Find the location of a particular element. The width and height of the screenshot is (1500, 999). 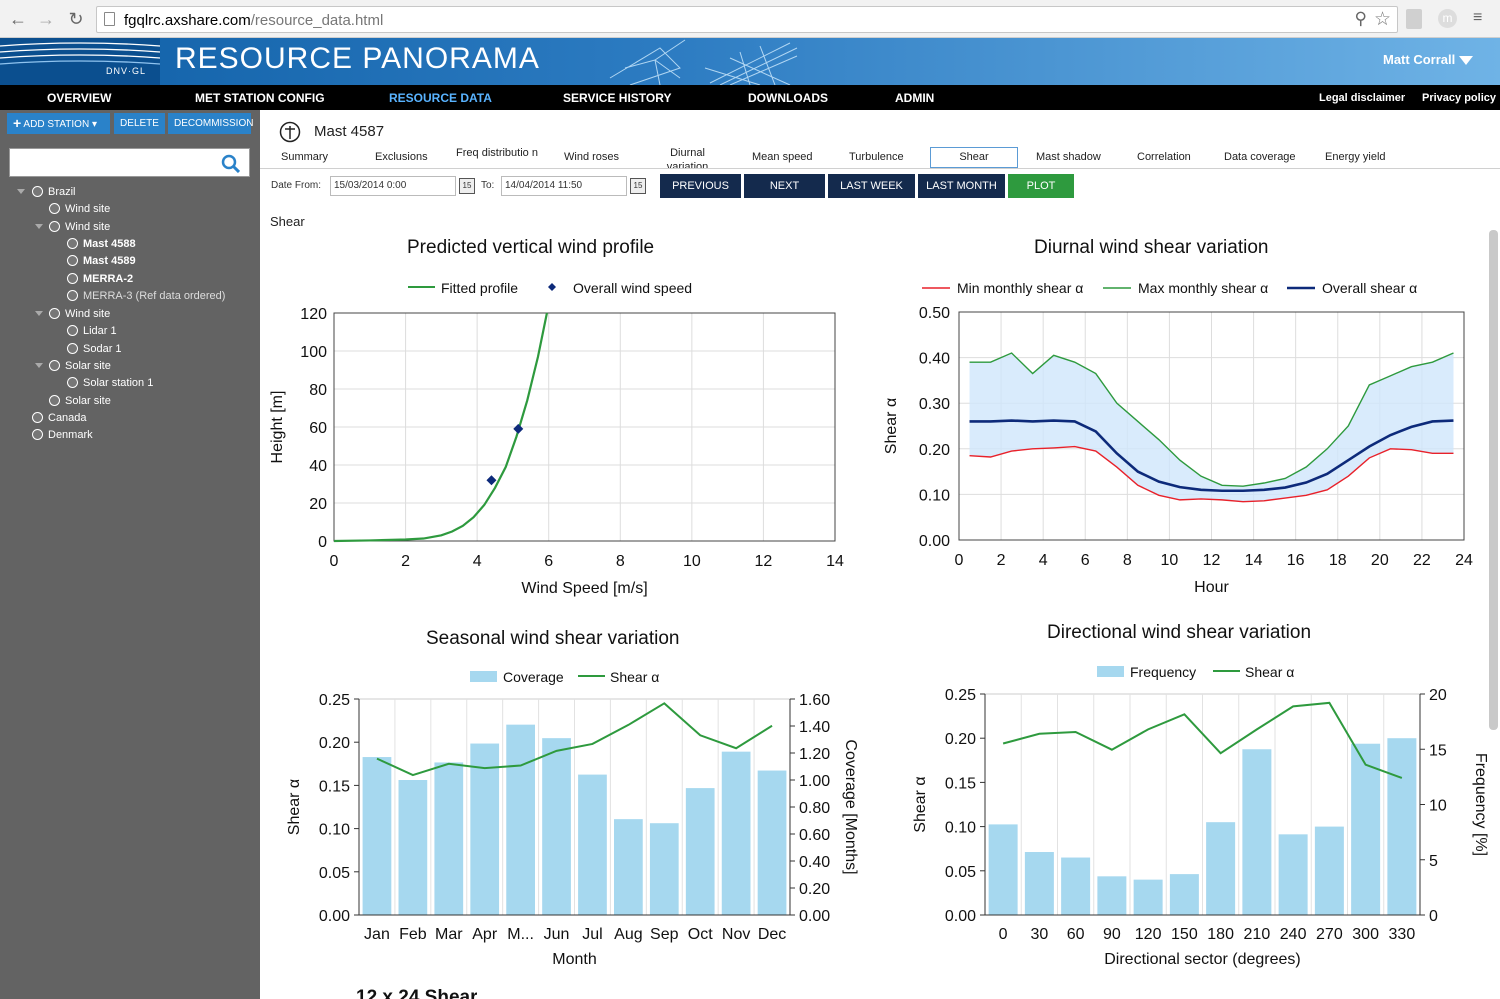

profile-icon: m is located at coordinates (1447, 18).